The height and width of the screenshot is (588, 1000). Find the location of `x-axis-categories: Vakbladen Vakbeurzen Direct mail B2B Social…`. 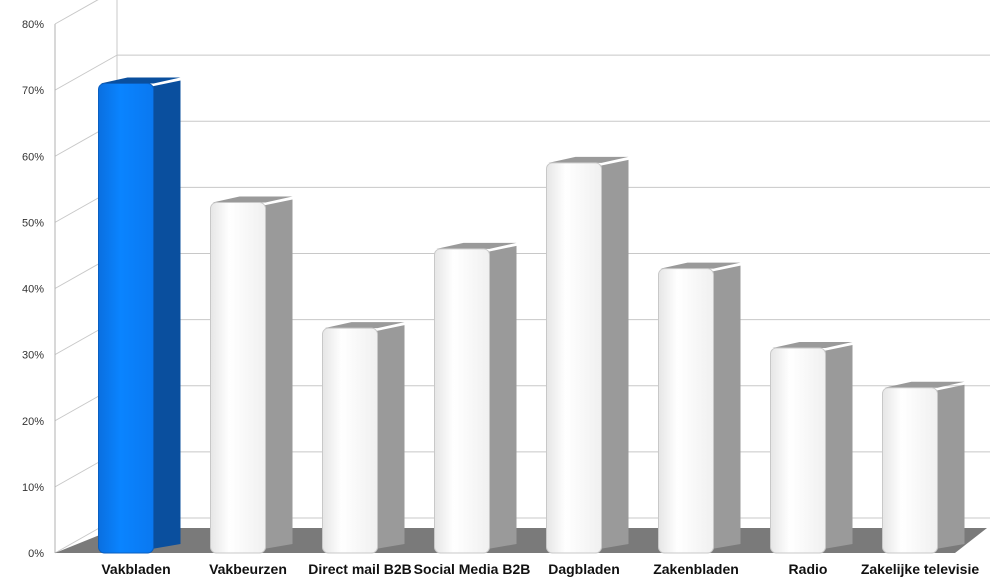

x-axis-categories: Vakbladen Vakbeurzen Direct mail B2B Social… is located at coordinates (540, 569).